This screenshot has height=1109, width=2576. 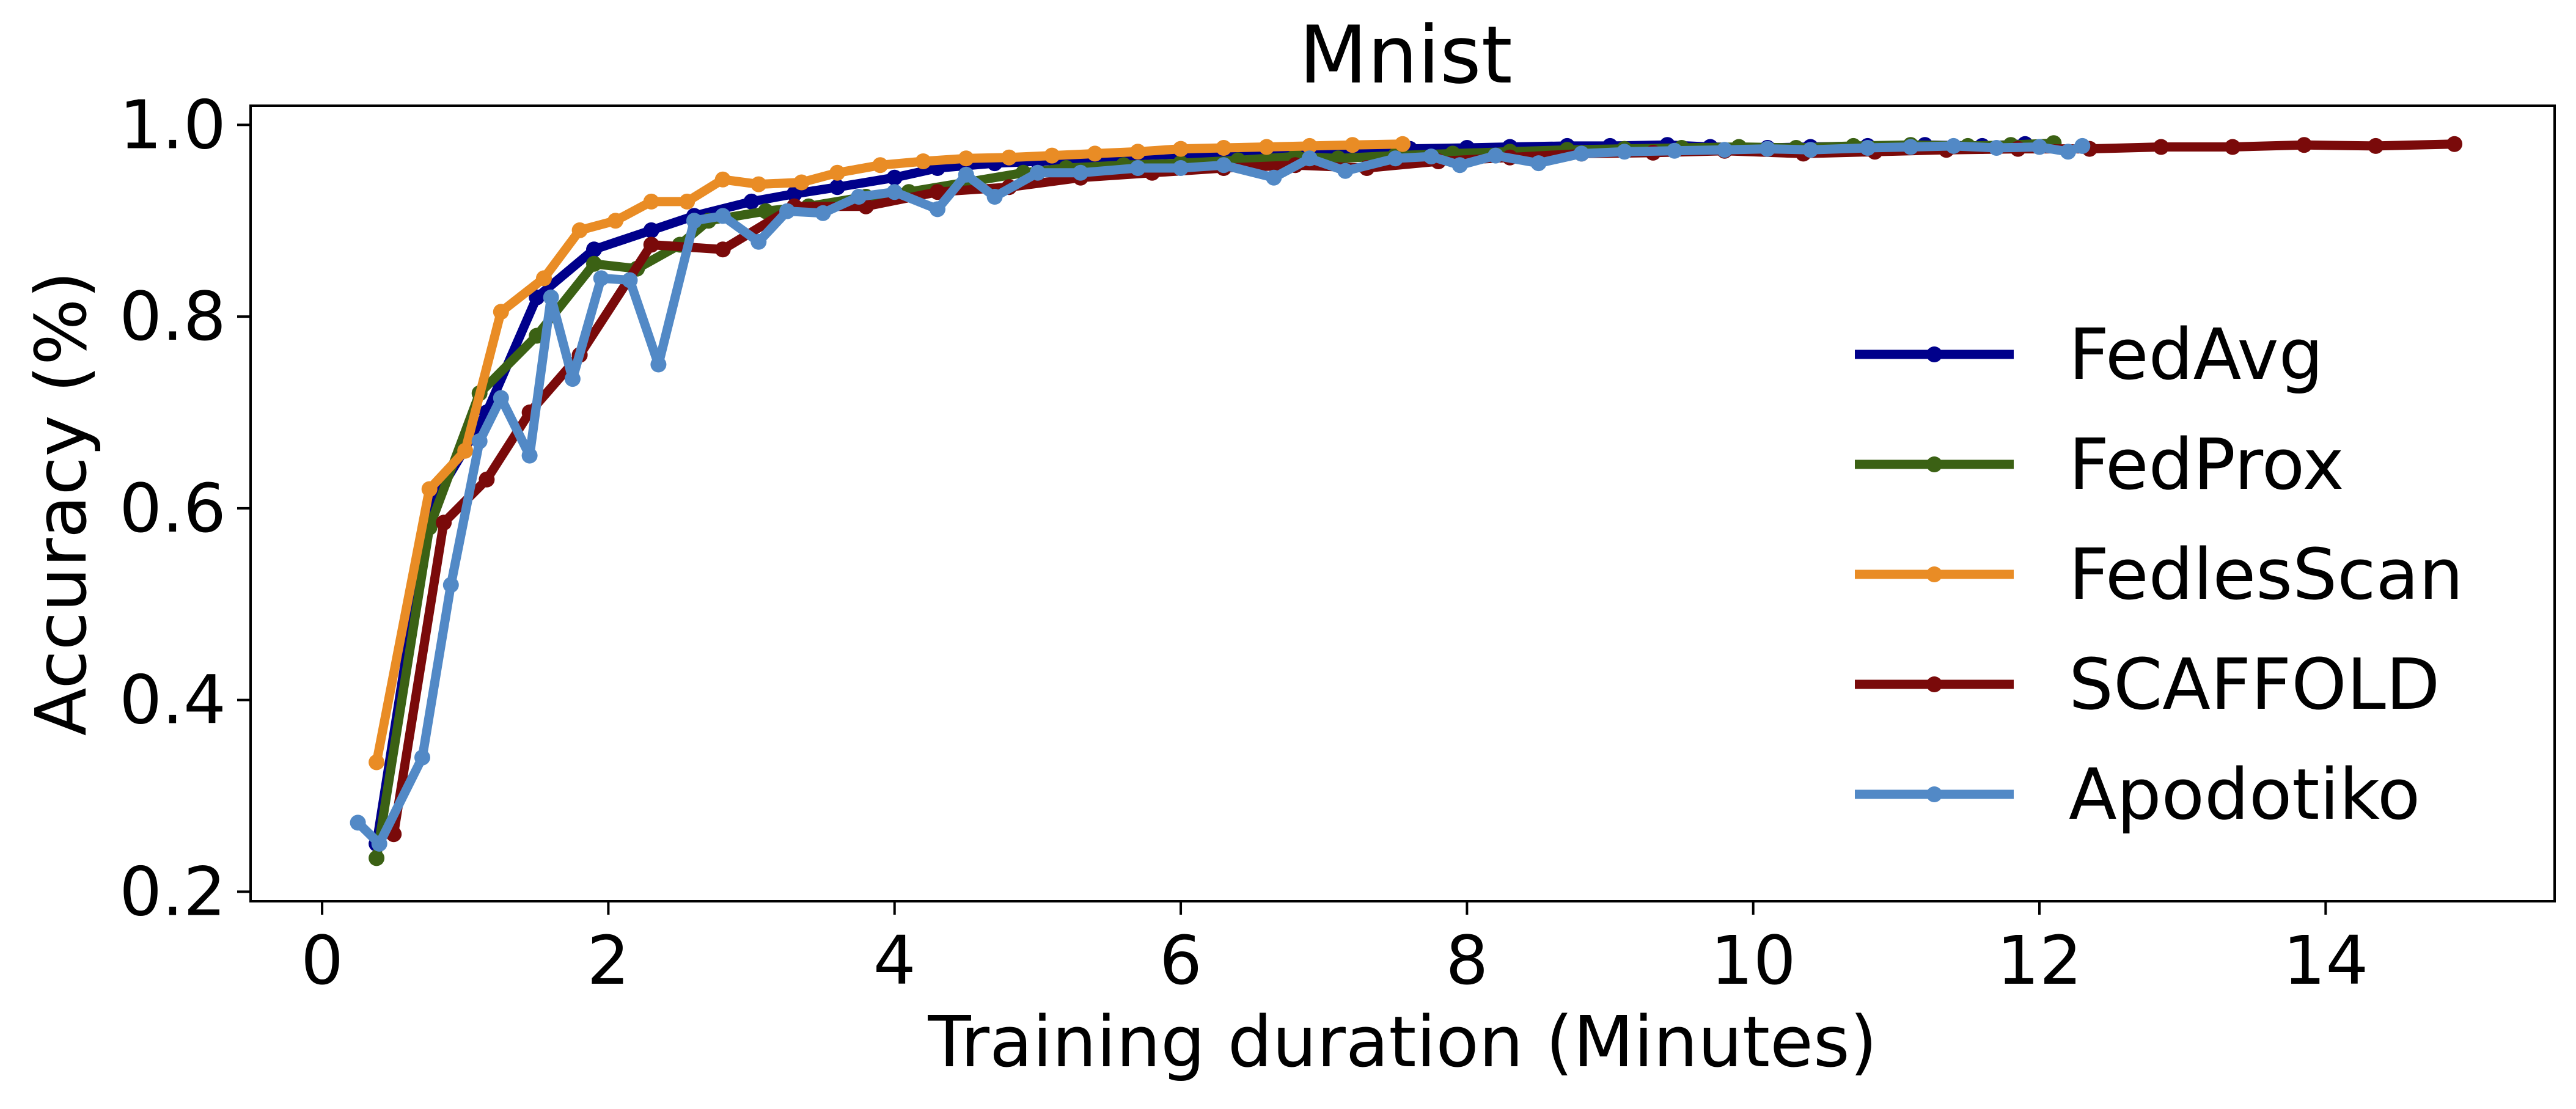 What do you see at coordinates (1466, 960) in the screenshot?
I see `x-tick-label: 8` at bounding box center [1466, 960].